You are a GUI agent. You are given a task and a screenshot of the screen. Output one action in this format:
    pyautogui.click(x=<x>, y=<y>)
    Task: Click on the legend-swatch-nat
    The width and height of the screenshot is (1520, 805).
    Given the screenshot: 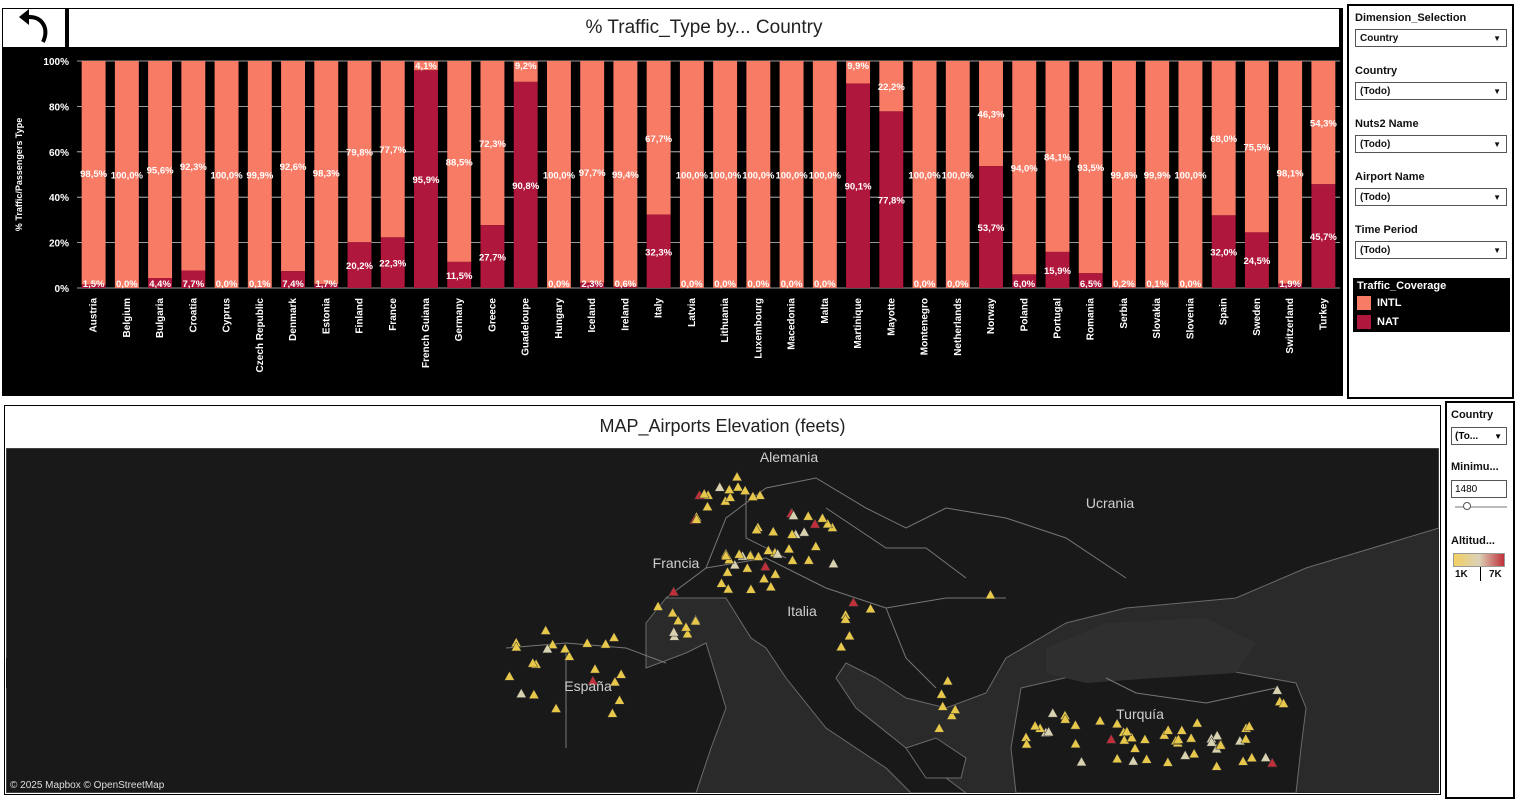 What is the action you would take?
    pyautogui.click(x=1364, y=322)
    